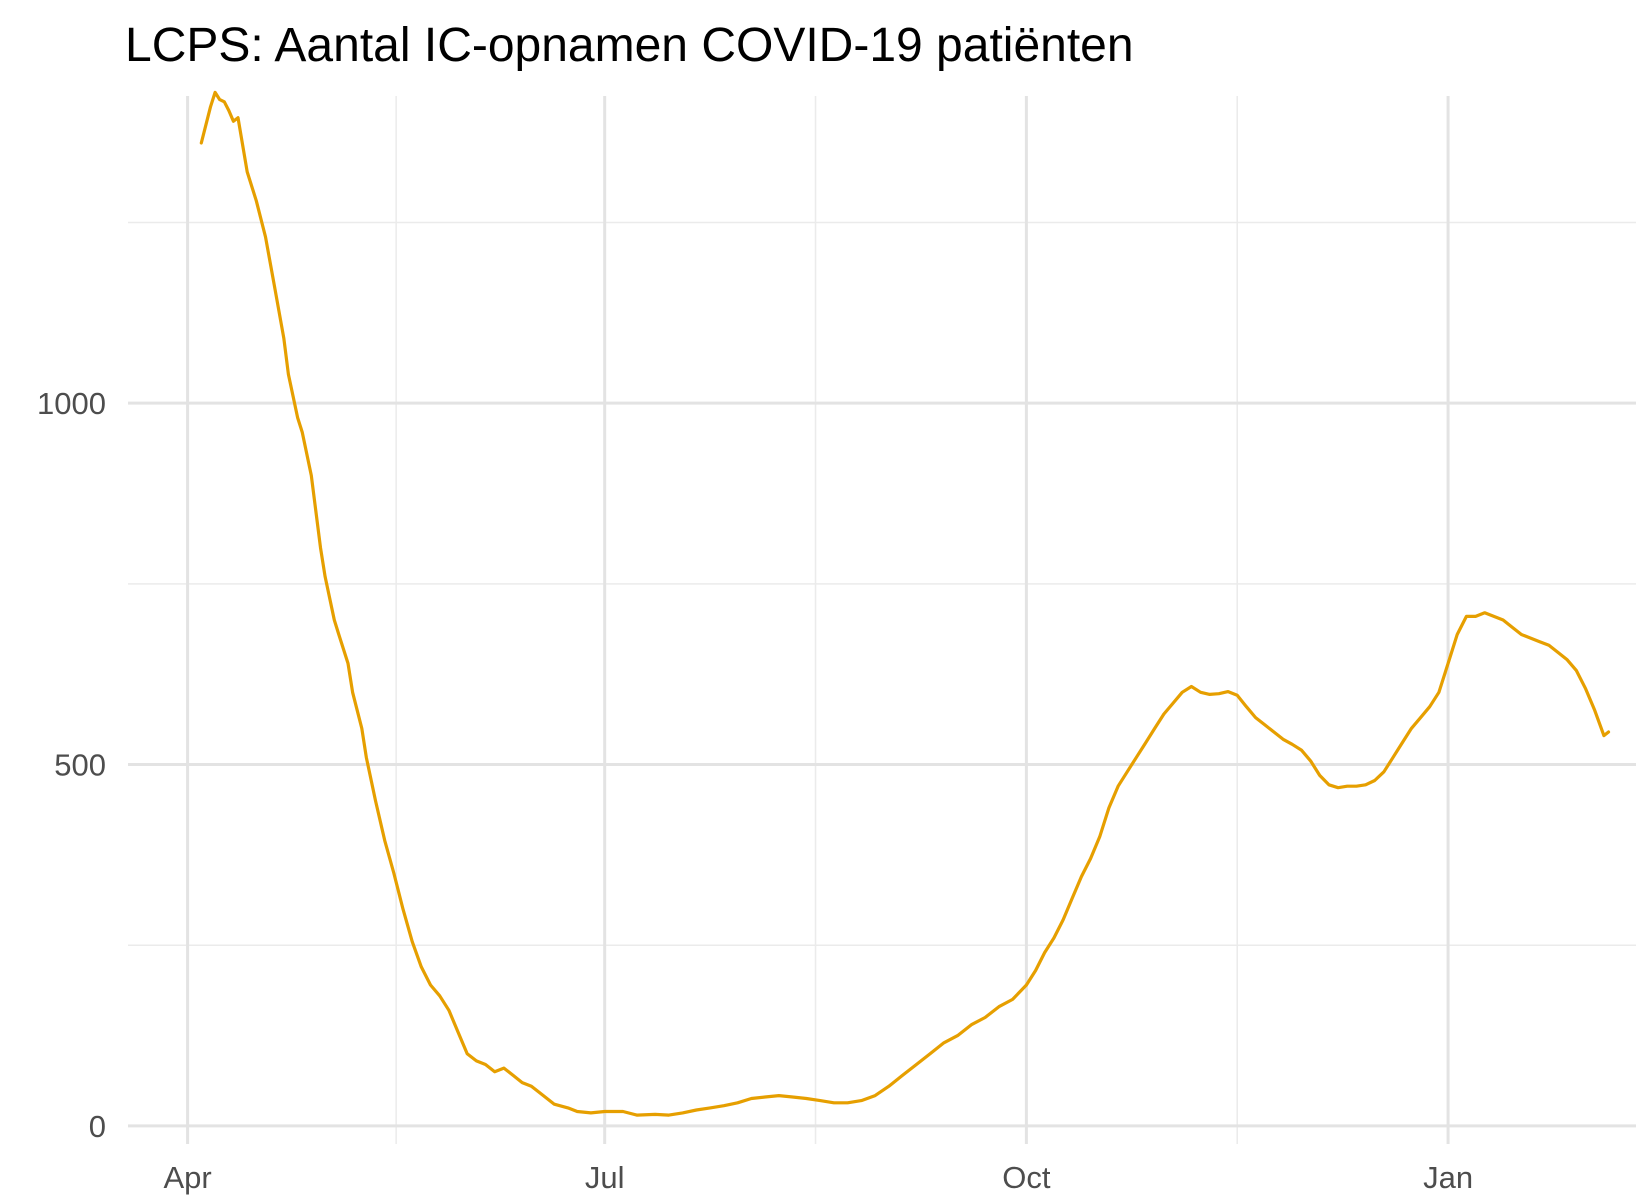 The height and width of the screenshot is (1200, 1650). I want to click on x-tick-labels: Apr Jul Oct Jan, so click(818, 1177).